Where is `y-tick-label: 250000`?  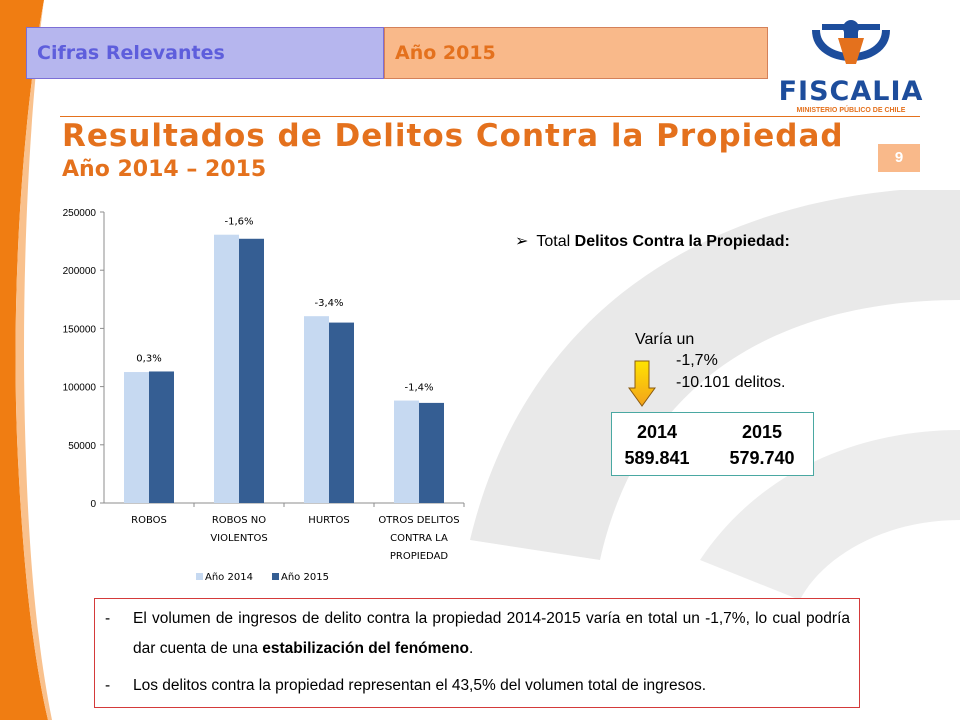
y-tick-label: 250000 is located at coordinates (80, 213).